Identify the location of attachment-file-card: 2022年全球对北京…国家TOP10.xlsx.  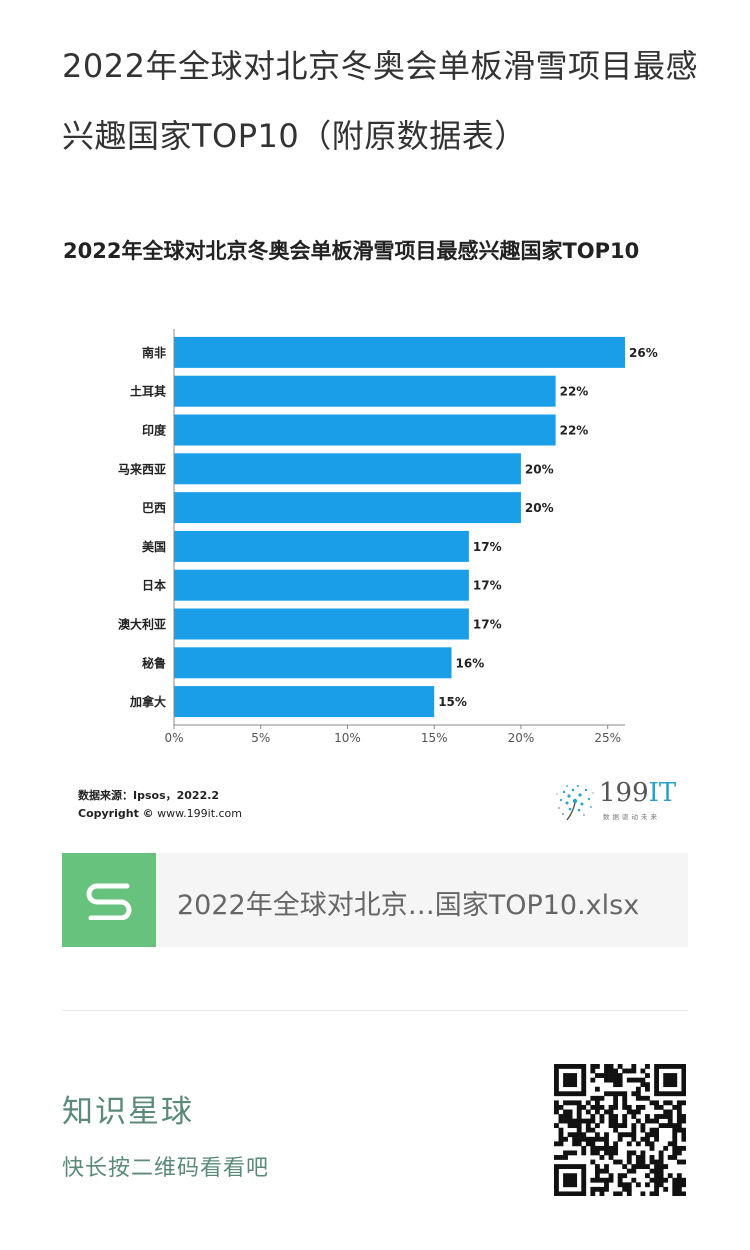
(375, 900).